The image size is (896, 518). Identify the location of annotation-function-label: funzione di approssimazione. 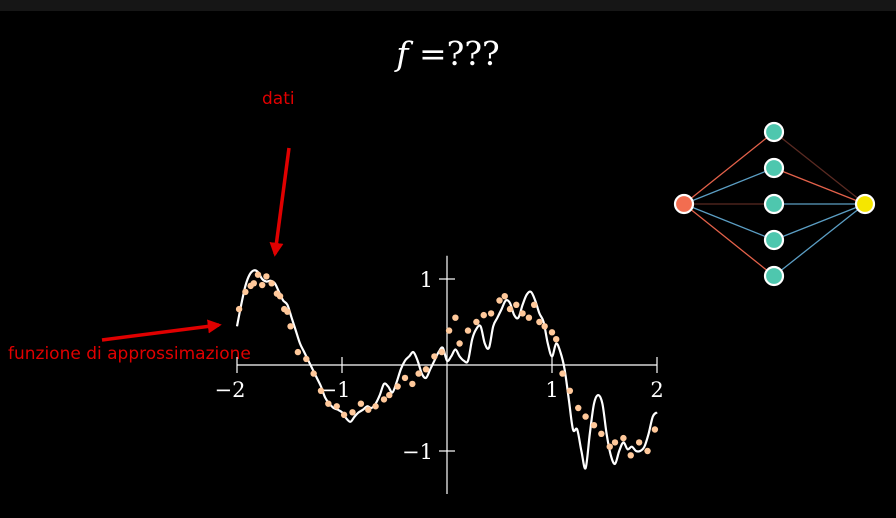
(129, 354).